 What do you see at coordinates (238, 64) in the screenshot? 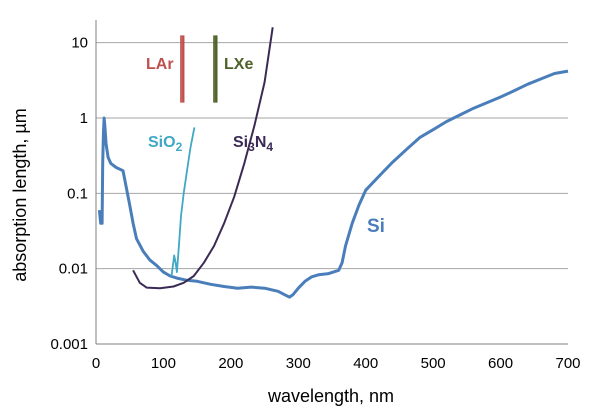
I see `lxe-label: LXe` at bounding box center [238, 64].